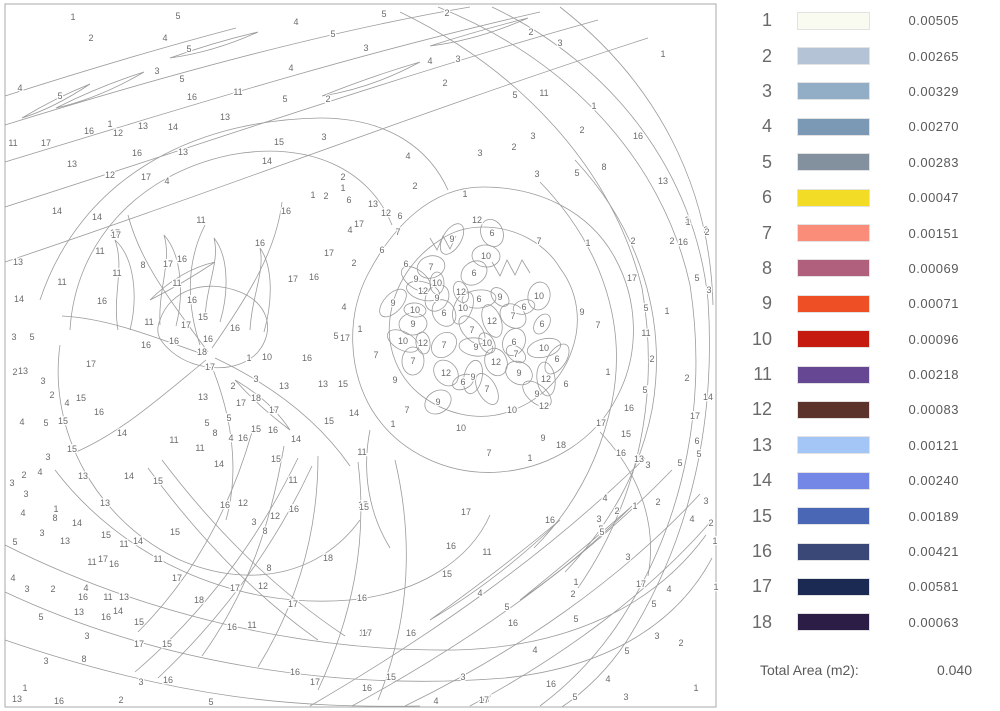 The width and height of the screenshot is (1000, 711). I want to click on area-value: 0.00283, so click(933, 162).